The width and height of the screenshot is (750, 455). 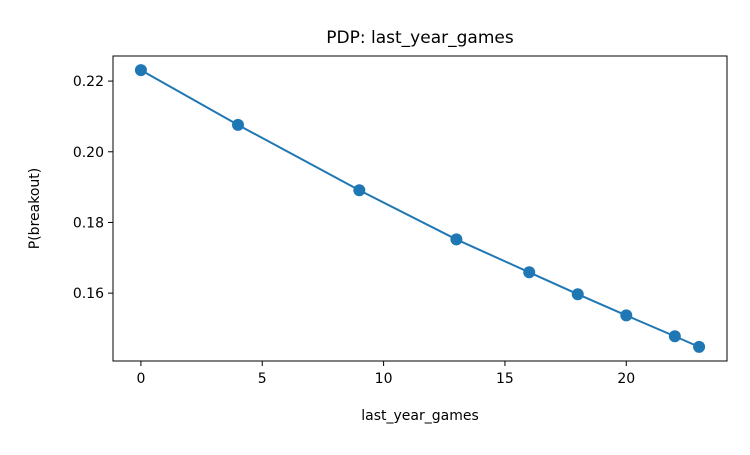 What do you see at coordinates (384, 379) in the screenshot?
I see `x-tick-label: 10` at bounding box center [384, 379].